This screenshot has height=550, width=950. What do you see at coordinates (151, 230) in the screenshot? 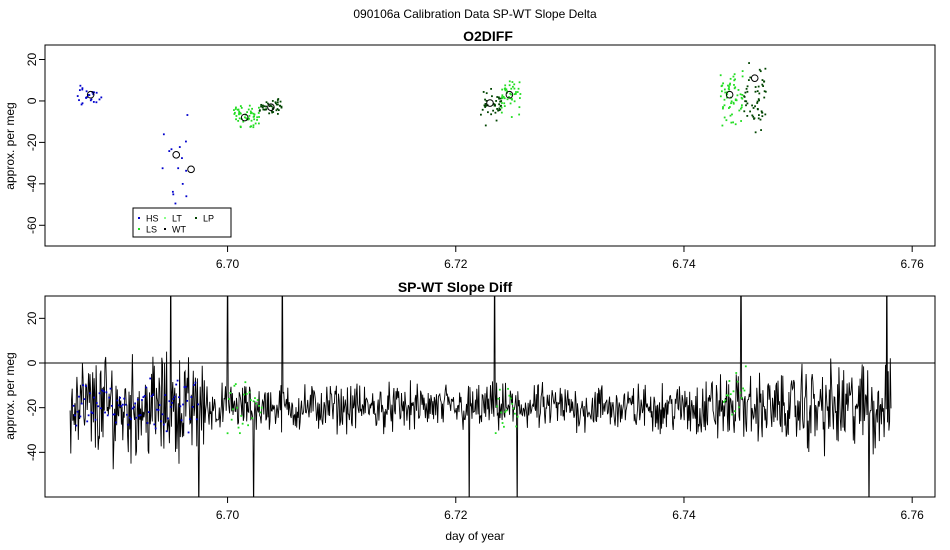
I see `legend-label-ls: LS` at bounding box center [151, 230].